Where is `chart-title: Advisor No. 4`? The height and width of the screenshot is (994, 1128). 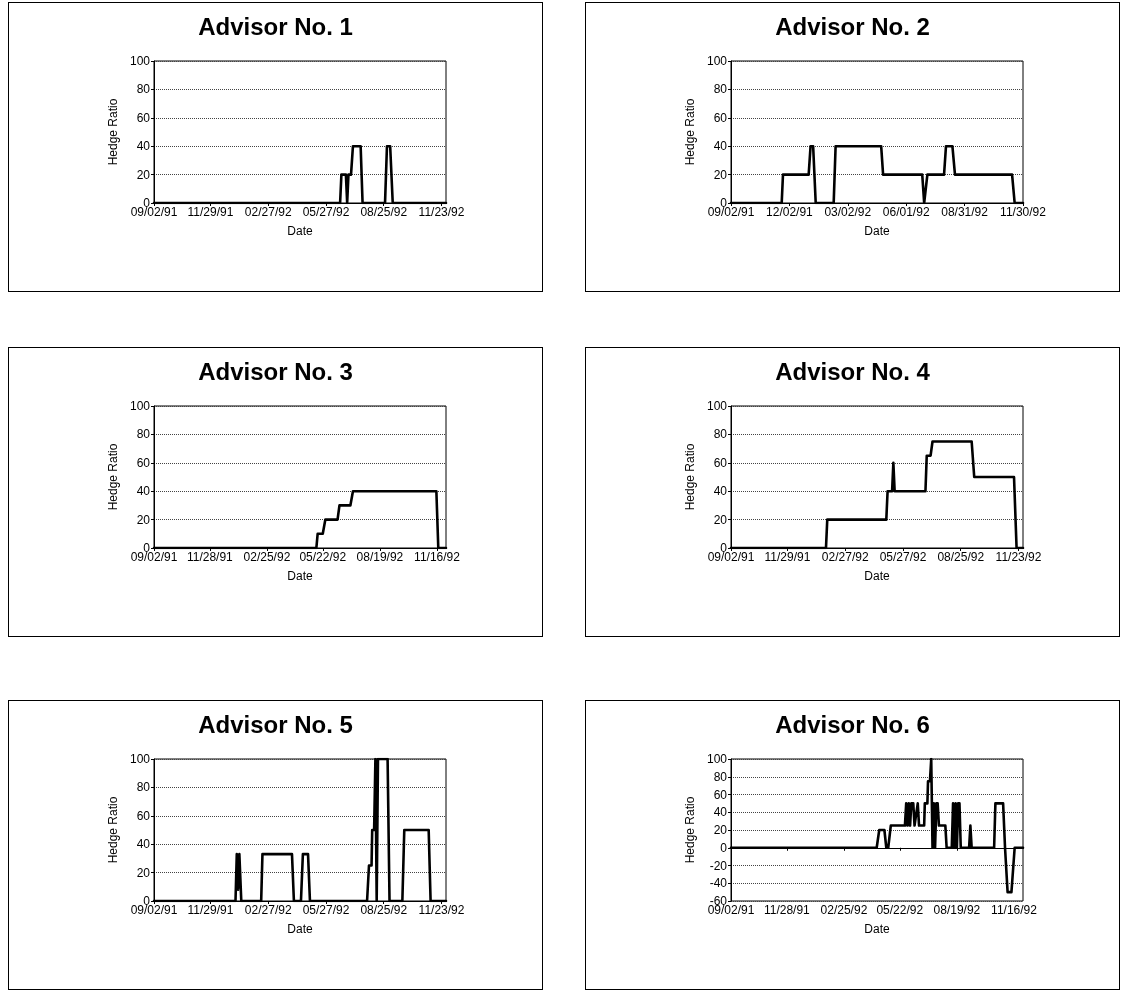
chart-title: Advisor No. 4 is located at coordinates (853, 371).